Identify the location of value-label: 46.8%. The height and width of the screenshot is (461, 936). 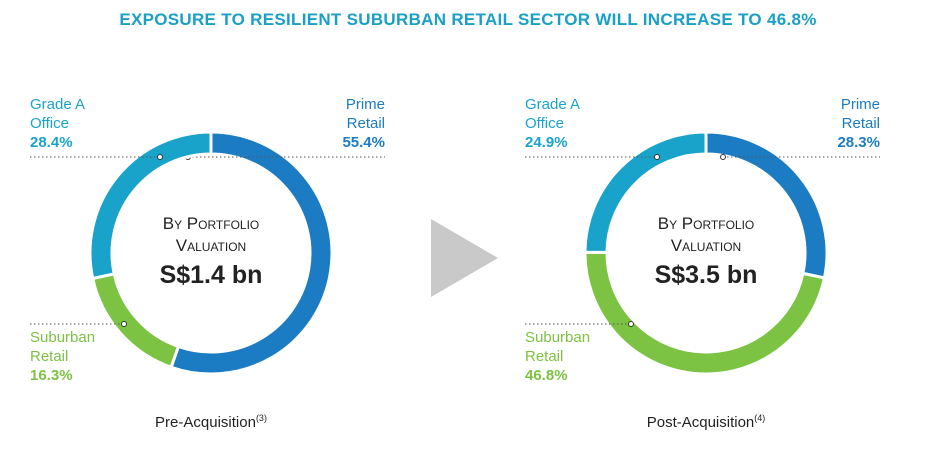
(546, 375).